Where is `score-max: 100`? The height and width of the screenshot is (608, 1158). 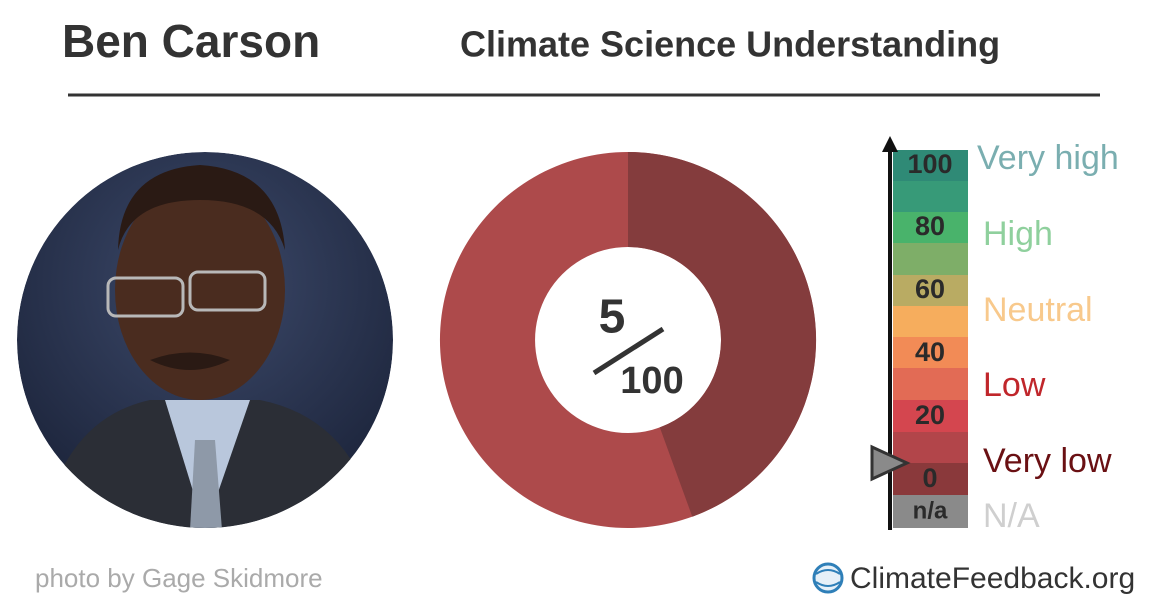 score-max: 100 is located at coordinates (651, 381).